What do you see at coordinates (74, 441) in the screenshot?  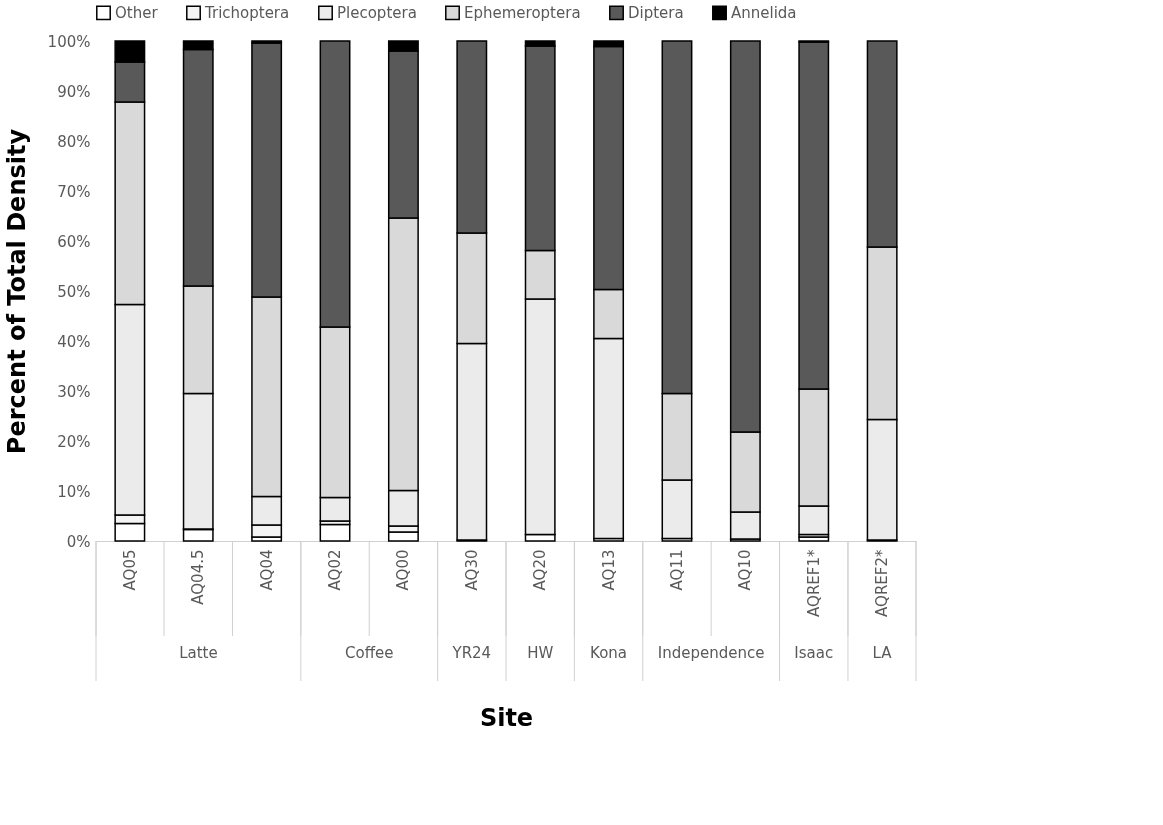 I see `y-tick-label: 20%` at bounding box center [74, 441].